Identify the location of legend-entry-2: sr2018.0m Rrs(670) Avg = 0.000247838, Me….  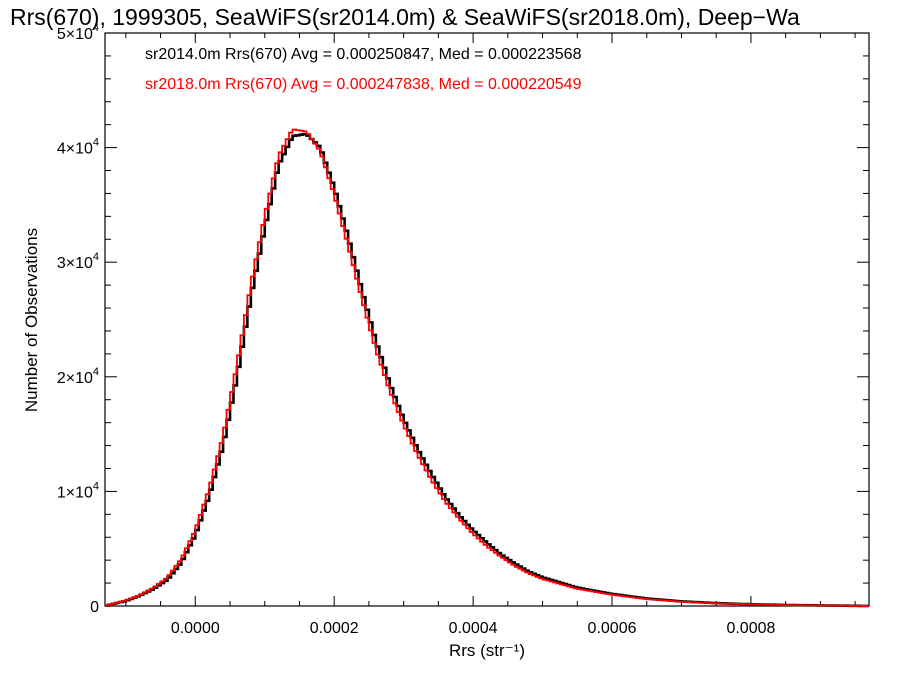
(363, 84).